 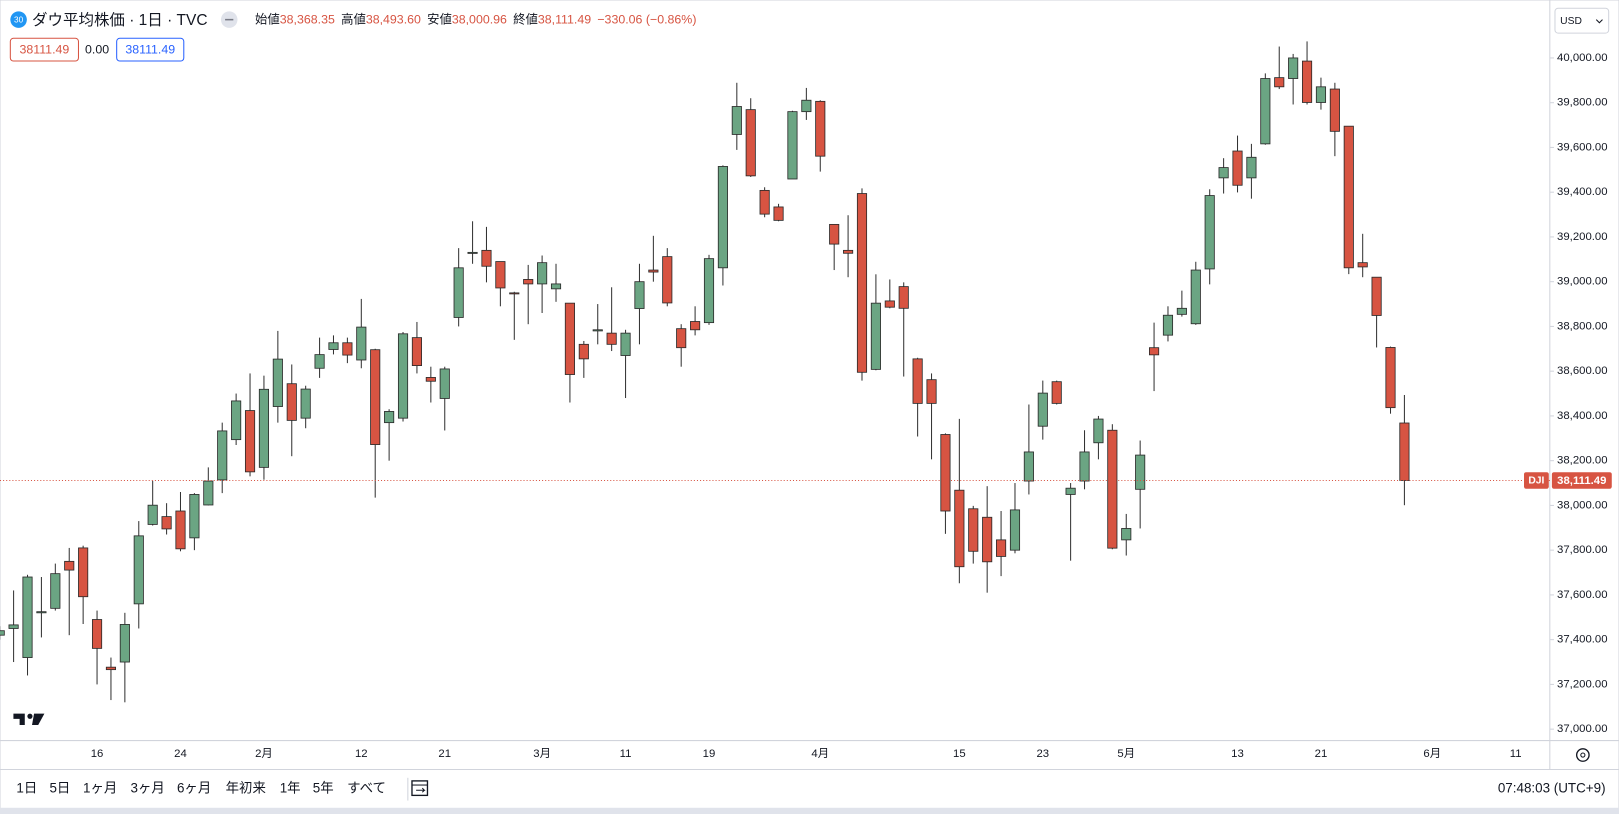 I want to click on y-tick-label: 38,000.00, so click(x=1582, y=505).